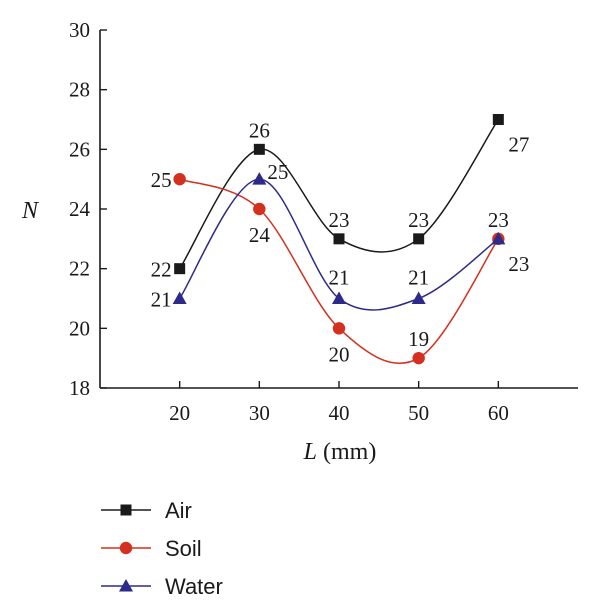 This screenshot has height=615, width=600. I want to click on x-tick-label: 60, so click(498, 413).